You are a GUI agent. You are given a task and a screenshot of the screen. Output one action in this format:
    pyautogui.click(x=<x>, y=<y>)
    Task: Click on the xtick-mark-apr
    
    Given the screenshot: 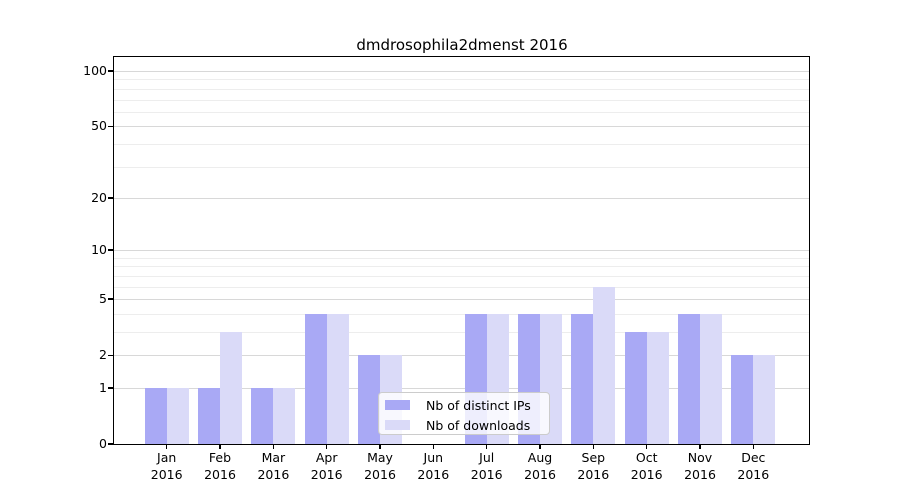 What is the action you would take?
    pyautogui.click(x=326, y=446)
    